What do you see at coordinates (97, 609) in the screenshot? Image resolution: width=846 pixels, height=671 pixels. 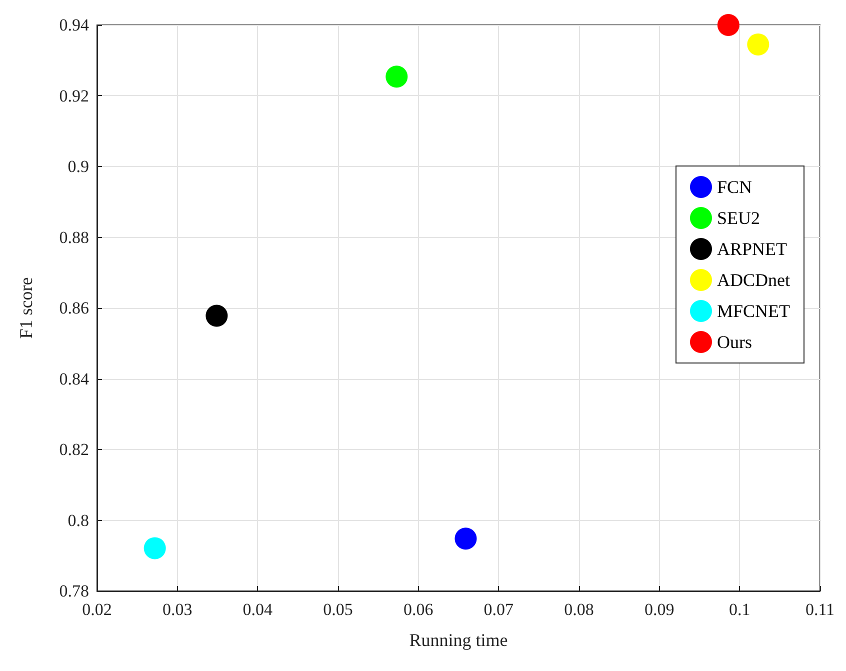 I see `x-tick-label: 0.02` at bounding box center [97, 609].